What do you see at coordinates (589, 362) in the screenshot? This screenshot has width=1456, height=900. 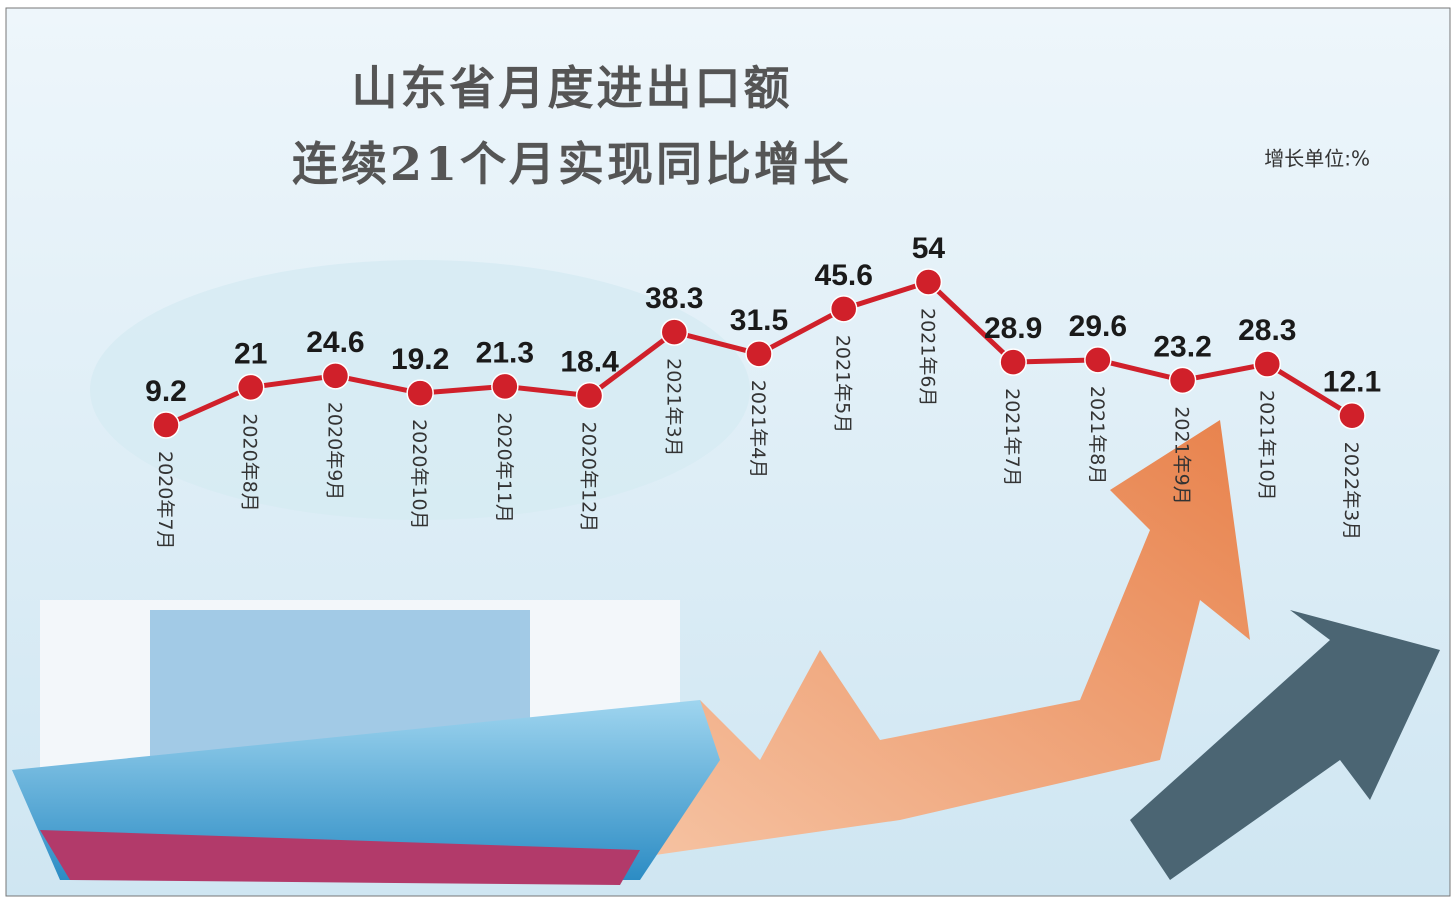 I see `data-label: 18.4` at bounding box center [589, 362].